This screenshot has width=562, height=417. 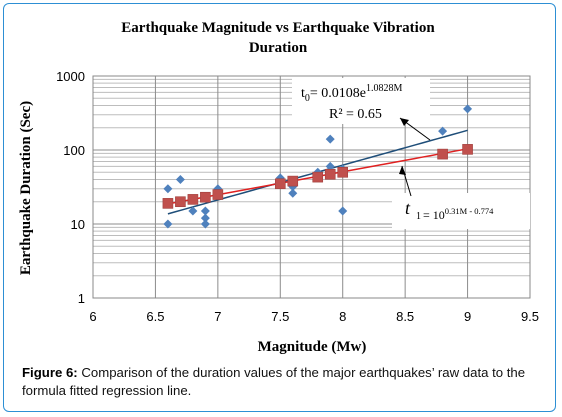 I want to click on caption-label: Figure 6:, so click(x=50, y=372).